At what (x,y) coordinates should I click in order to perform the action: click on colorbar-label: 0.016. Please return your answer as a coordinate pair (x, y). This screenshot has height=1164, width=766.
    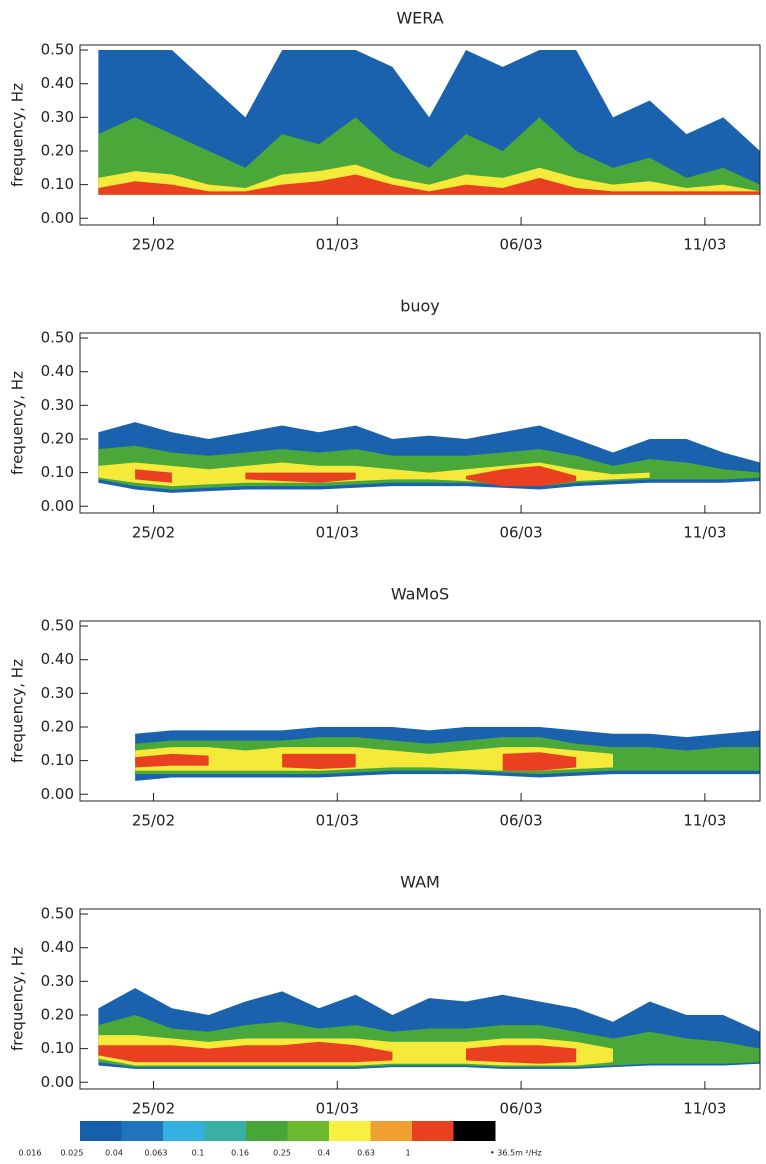
    Looking at the image, I should click on (30, 1153).